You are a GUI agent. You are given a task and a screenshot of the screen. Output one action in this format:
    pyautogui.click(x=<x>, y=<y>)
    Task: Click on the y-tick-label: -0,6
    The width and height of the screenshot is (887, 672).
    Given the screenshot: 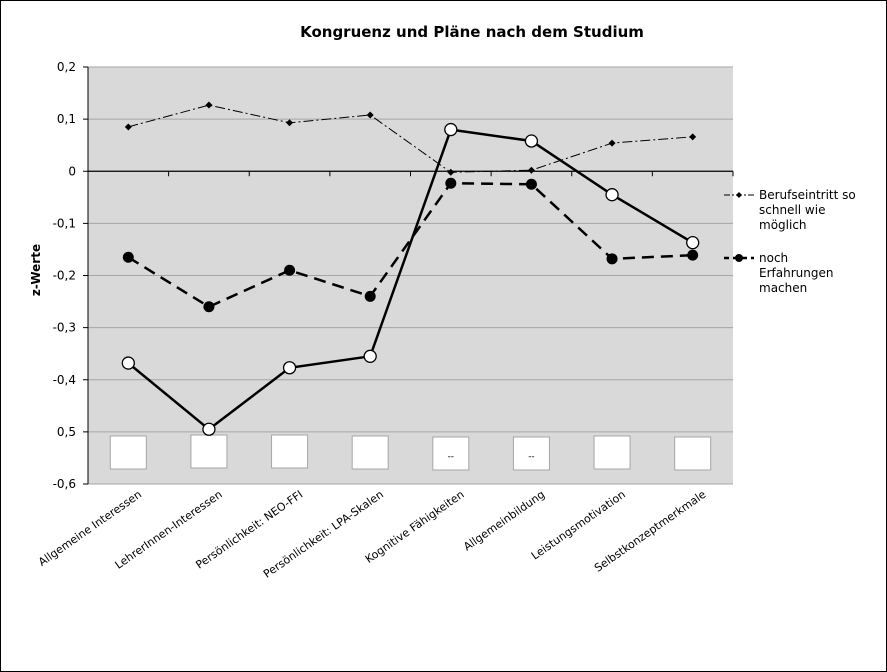 What is the action you would take?
    pyautogui.click(x=64, y=484)
    